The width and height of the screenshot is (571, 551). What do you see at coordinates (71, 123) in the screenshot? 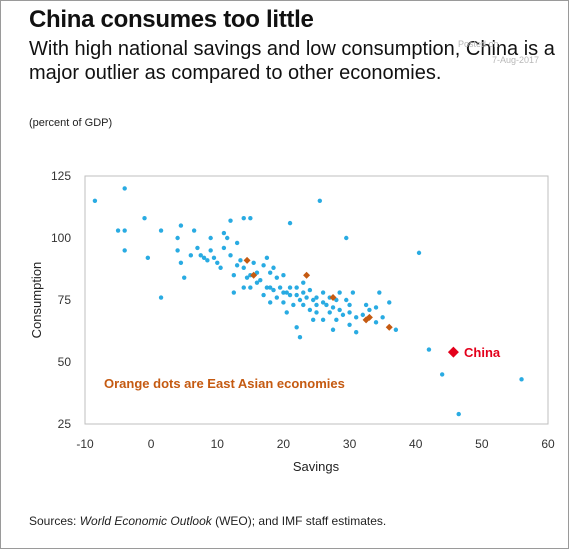
I see `units-note: (percent of GDP)` at bounding box center [71, 123].